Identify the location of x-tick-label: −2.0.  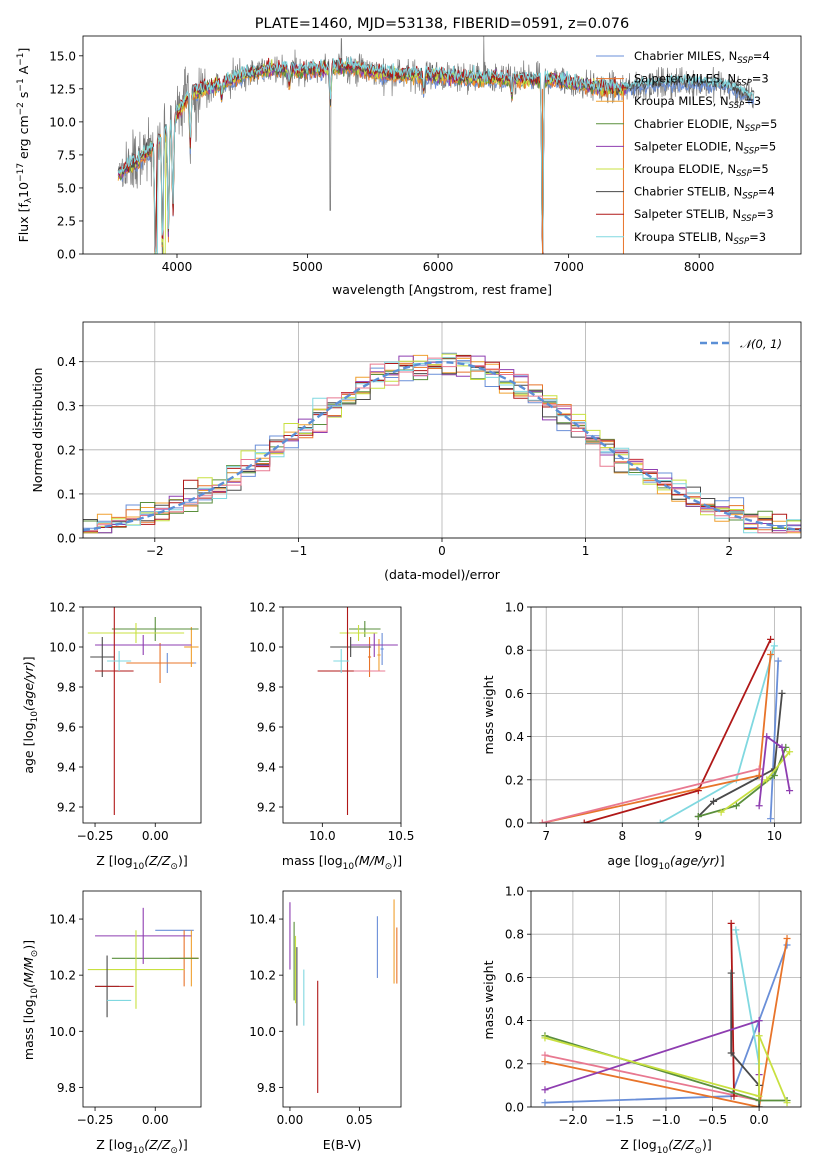
(572, 1120).